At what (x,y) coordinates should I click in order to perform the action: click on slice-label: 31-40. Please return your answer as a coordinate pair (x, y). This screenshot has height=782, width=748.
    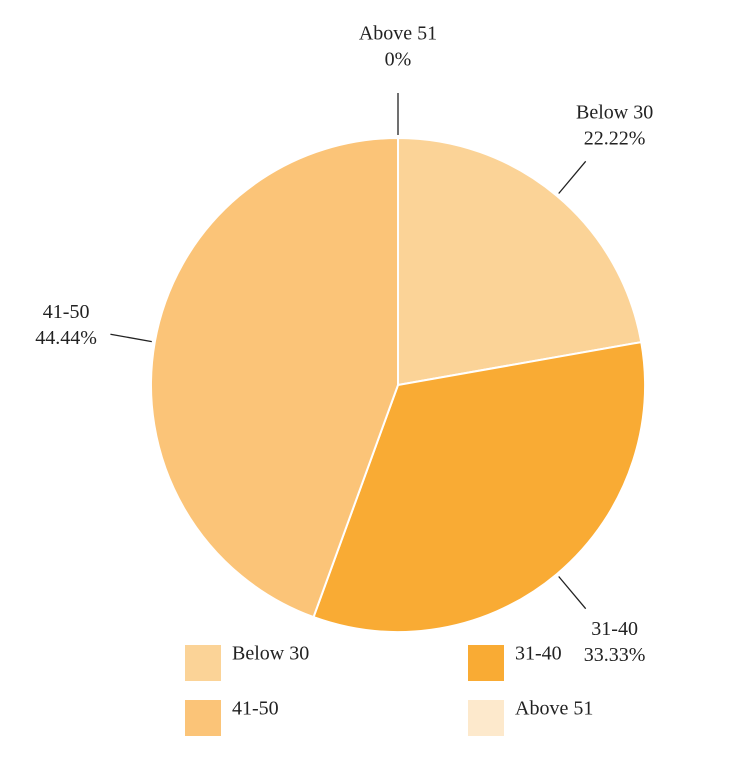
    Looking at the image, I should click on (614, 629).